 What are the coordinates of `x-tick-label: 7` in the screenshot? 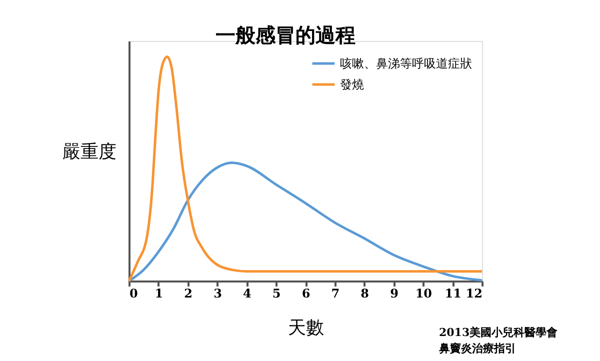 It's located at (335, 293).